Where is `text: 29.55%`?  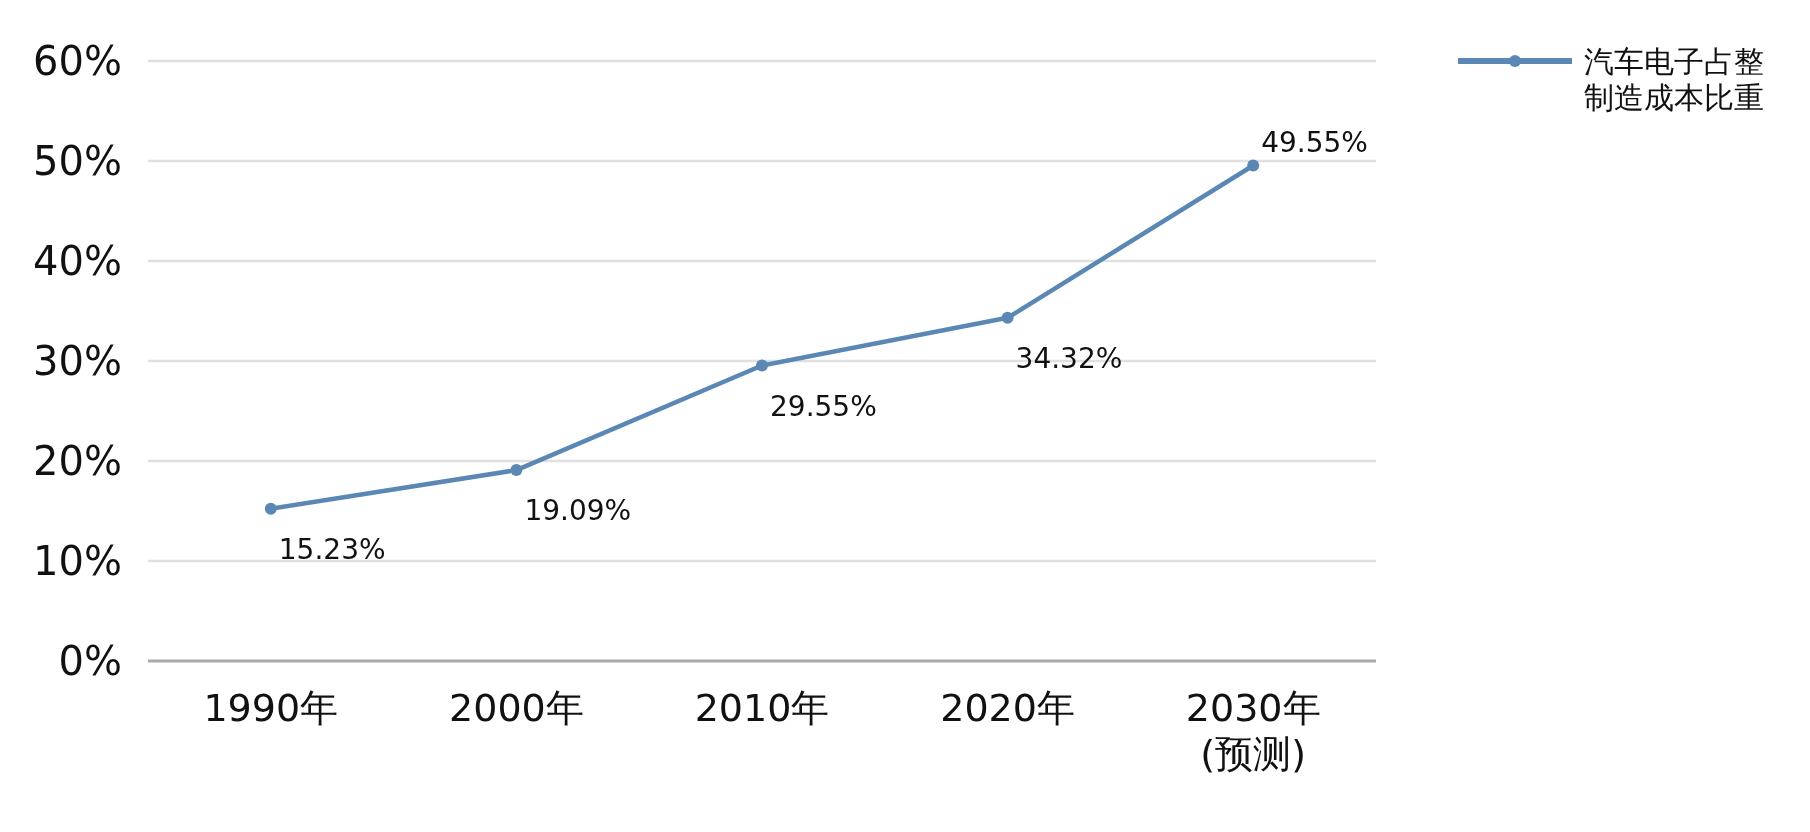
text: 29.55% is located at coordinates (823, 406).